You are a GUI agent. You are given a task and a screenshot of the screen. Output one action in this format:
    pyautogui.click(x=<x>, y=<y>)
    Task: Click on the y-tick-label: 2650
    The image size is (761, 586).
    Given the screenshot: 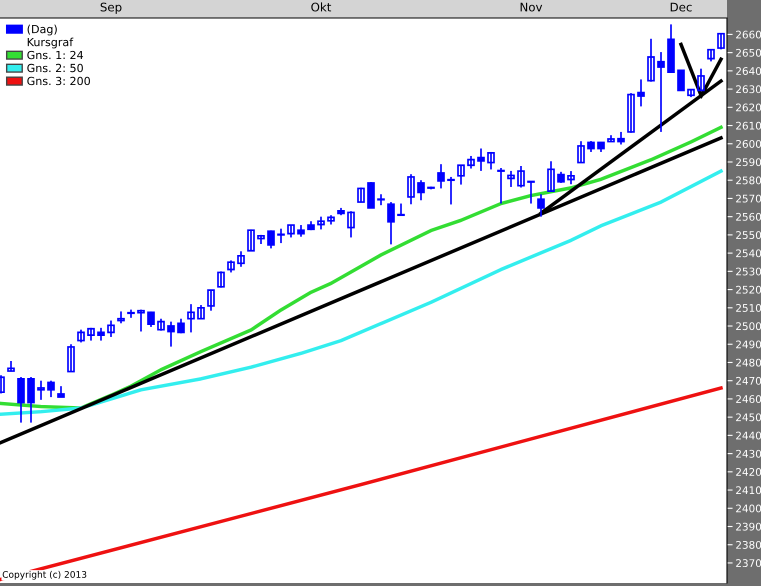 What is the action you would take?
    pyautogui.click(x=748, y=52)
    